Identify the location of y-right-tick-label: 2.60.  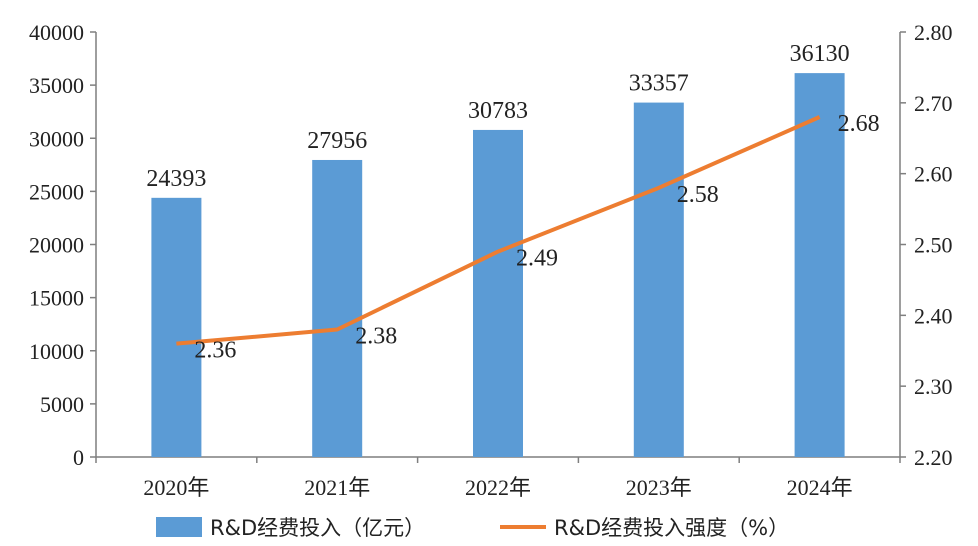
(933, 174).